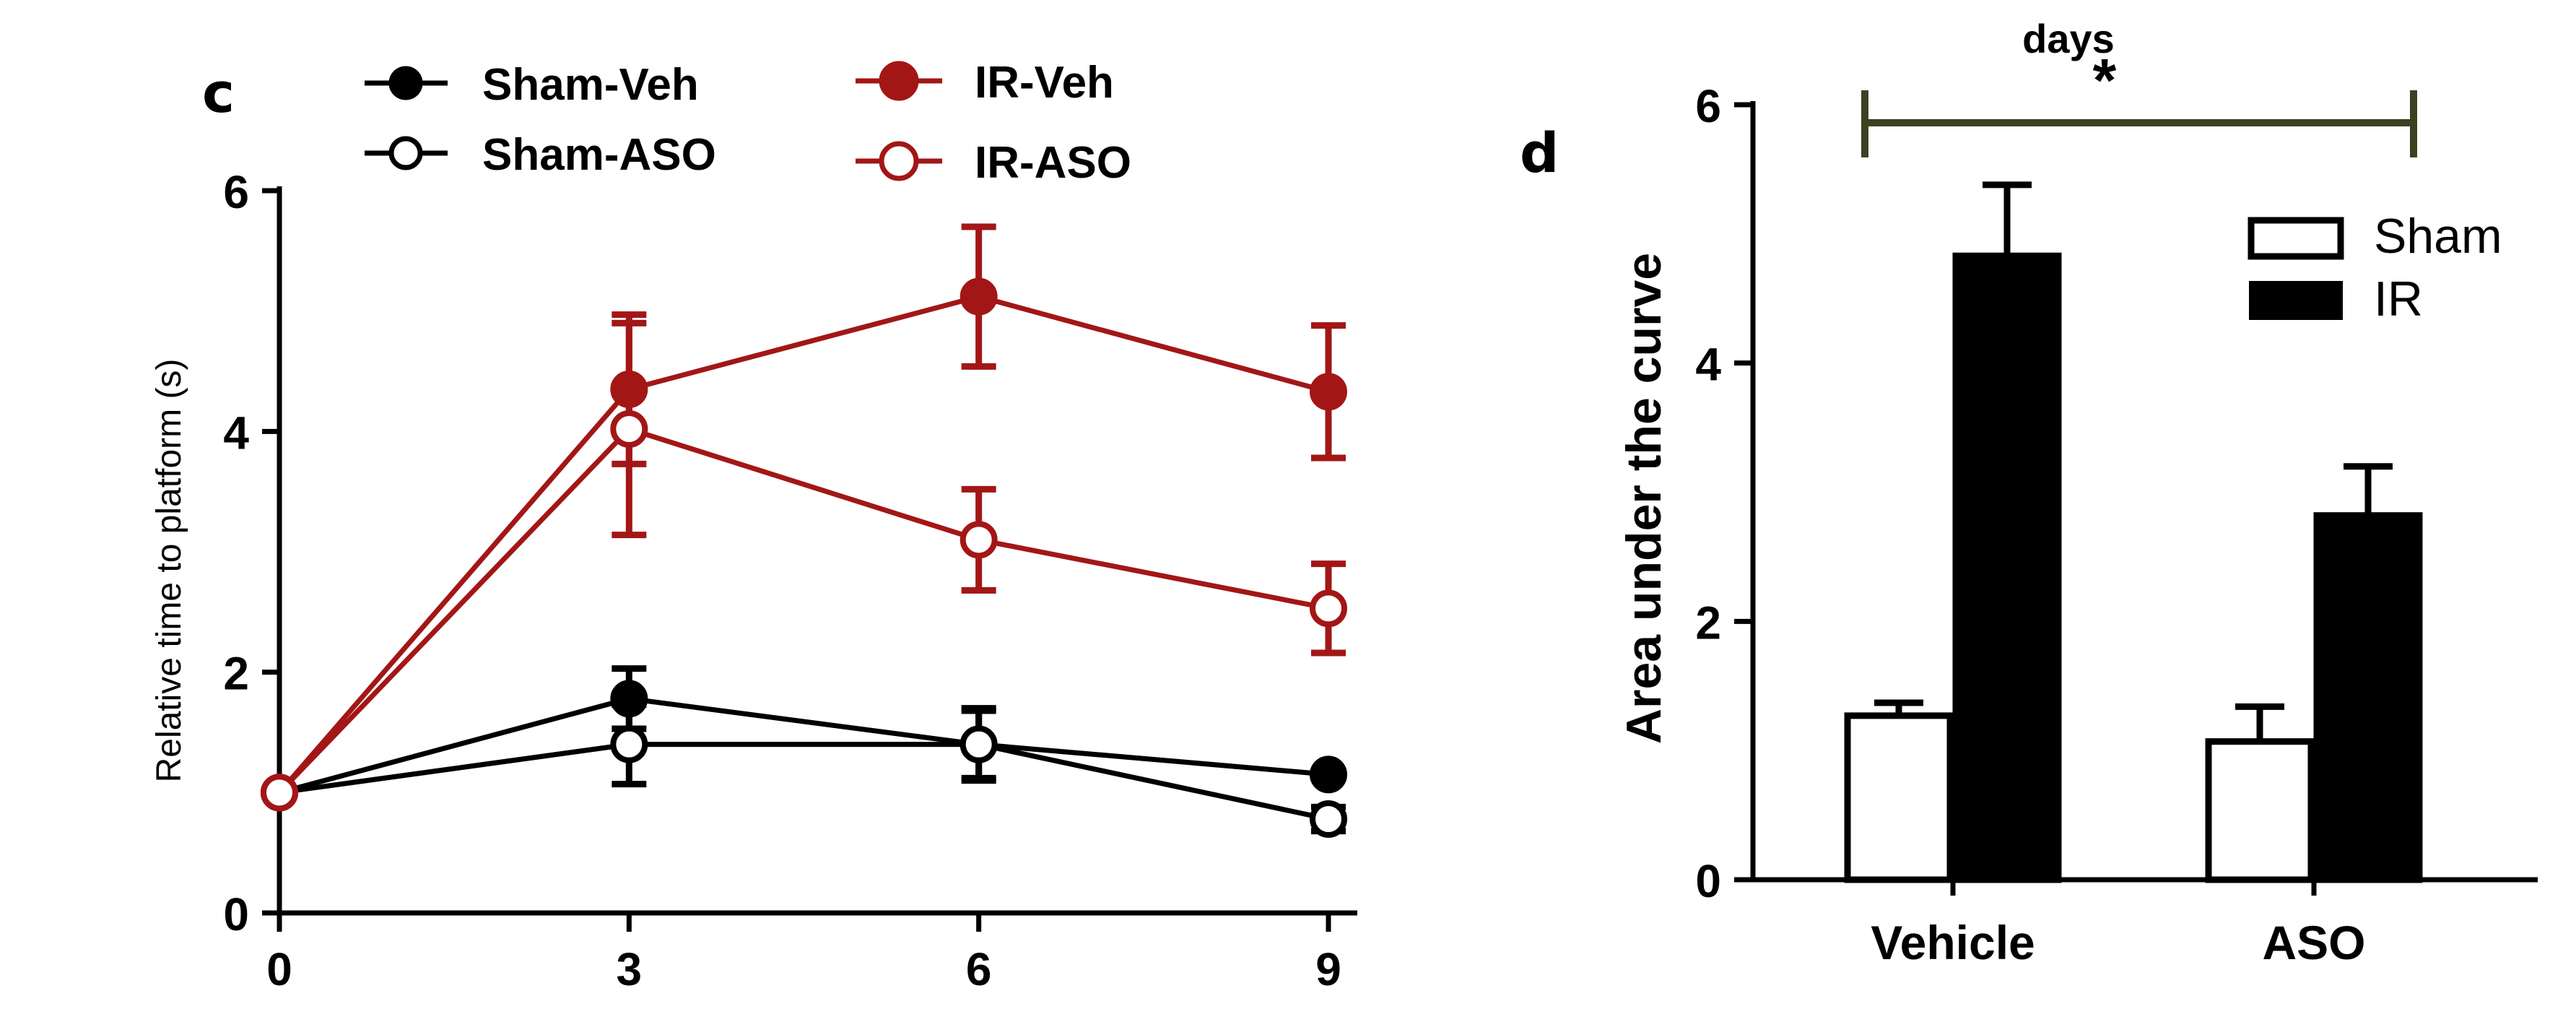  What do you see at coordinates (2296, 239) in the screenshot?
I see `legend-swatch-sham` at bounding box center [2296, 239].